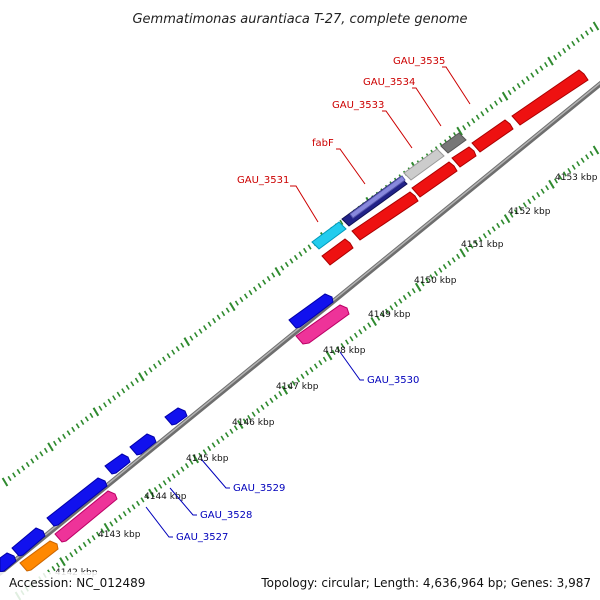  Describe the element at coordinates (389, 82) in the screenshot. I see `gene-label-gau-3534: GAU_3534` at that location.